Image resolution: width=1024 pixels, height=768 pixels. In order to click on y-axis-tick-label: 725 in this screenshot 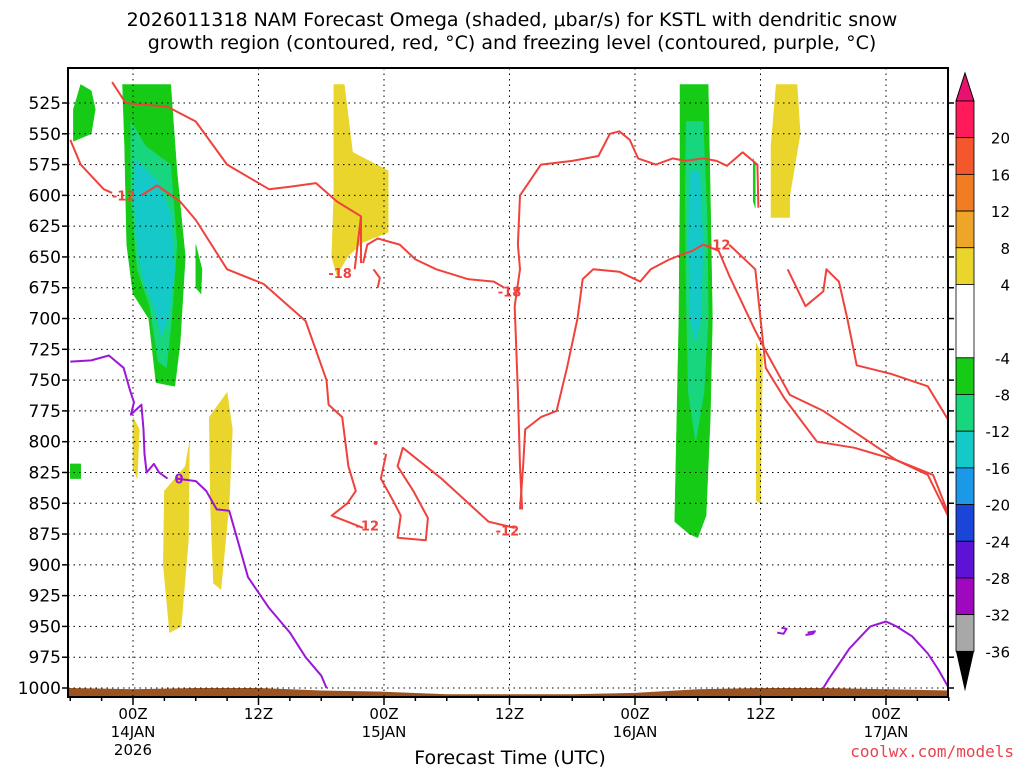, I will do `click(45, 350)`.